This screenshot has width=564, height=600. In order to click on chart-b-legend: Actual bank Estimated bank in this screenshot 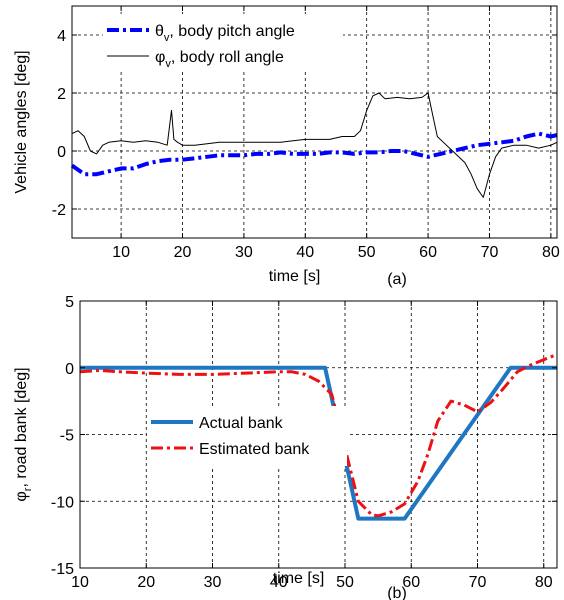, I will do `click(247, 436)`.